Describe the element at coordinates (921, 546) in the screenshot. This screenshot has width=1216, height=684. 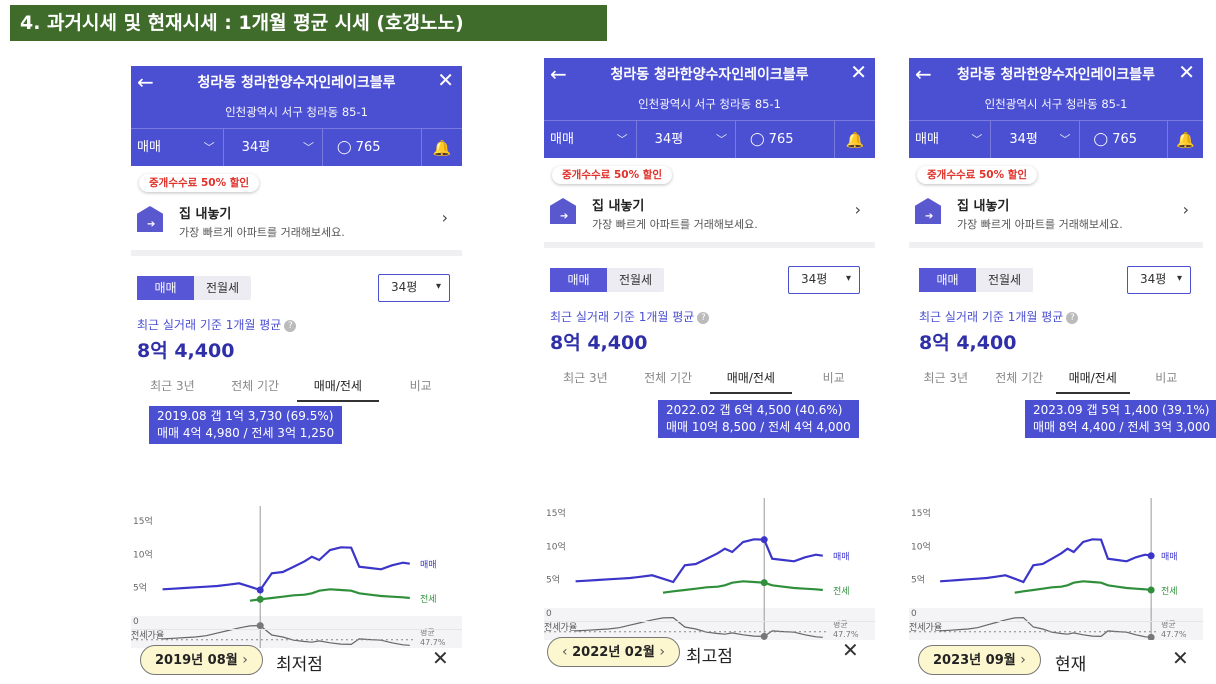
I see `y-tick-label: 10억` at that location.